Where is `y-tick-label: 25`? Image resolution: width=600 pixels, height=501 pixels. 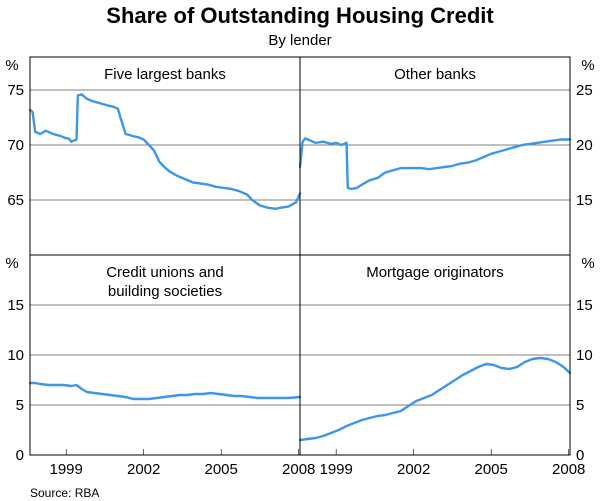
y-tick-label: 25 is located at coordinates (584, 90).